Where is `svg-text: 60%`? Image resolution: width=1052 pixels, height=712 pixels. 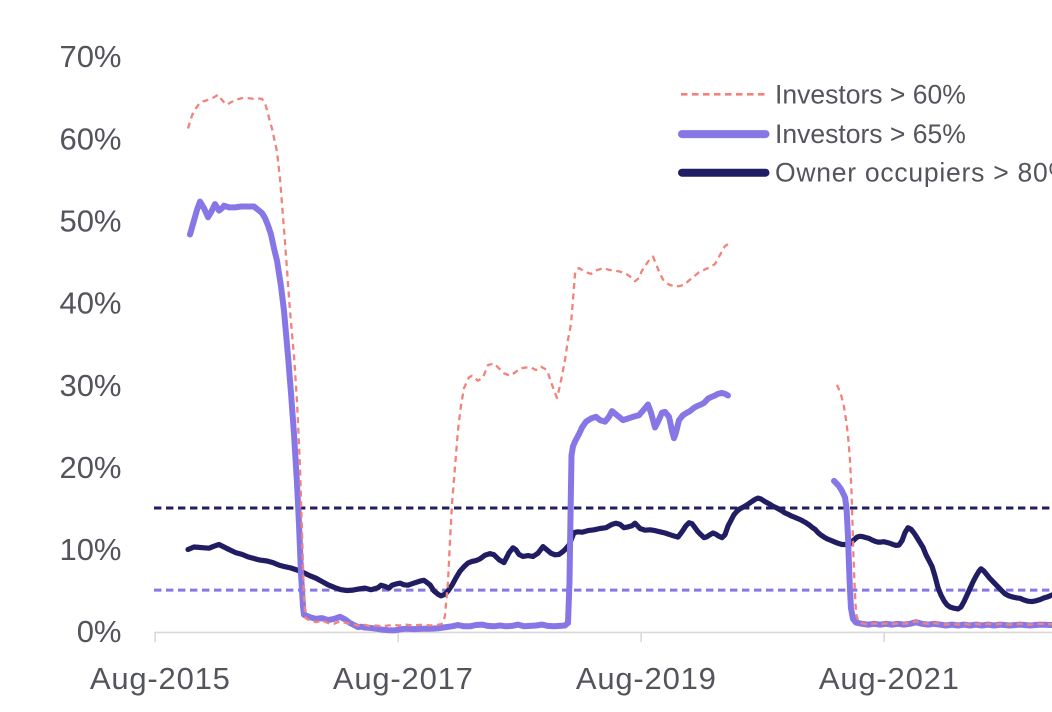 svg-text: 60% is located at coordinates (90, 138).